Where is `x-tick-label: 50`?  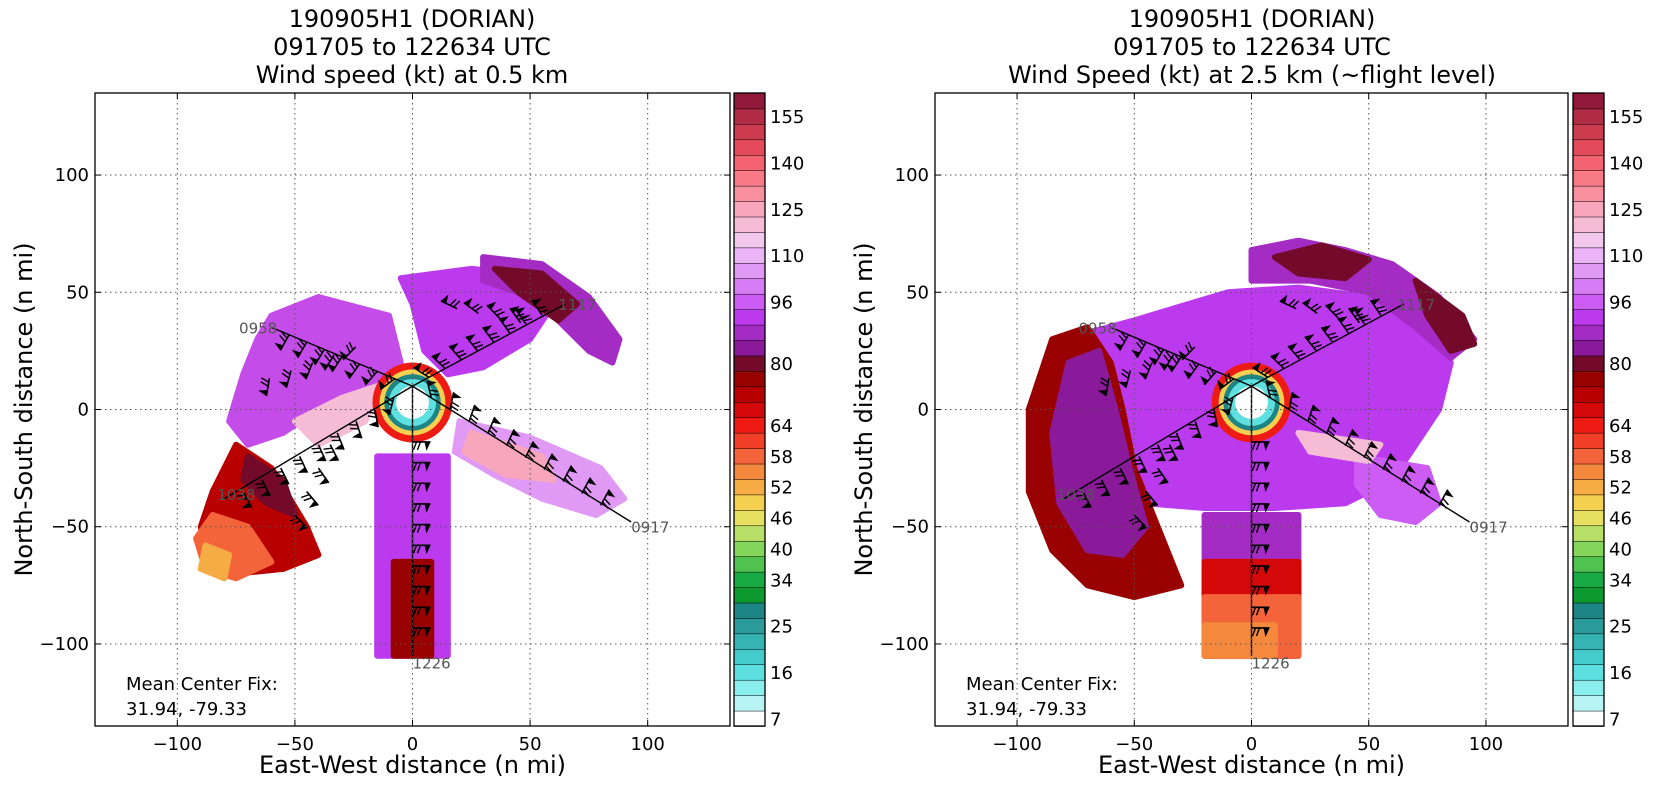
x-tick-label: 50 is located at coordinates (1368, 744).